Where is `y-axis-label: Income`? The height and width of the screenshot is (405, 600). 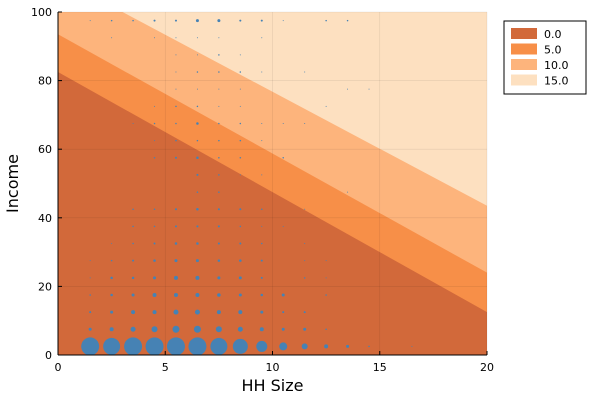
y-axis-label: Income is located at coordinates (12, 183).